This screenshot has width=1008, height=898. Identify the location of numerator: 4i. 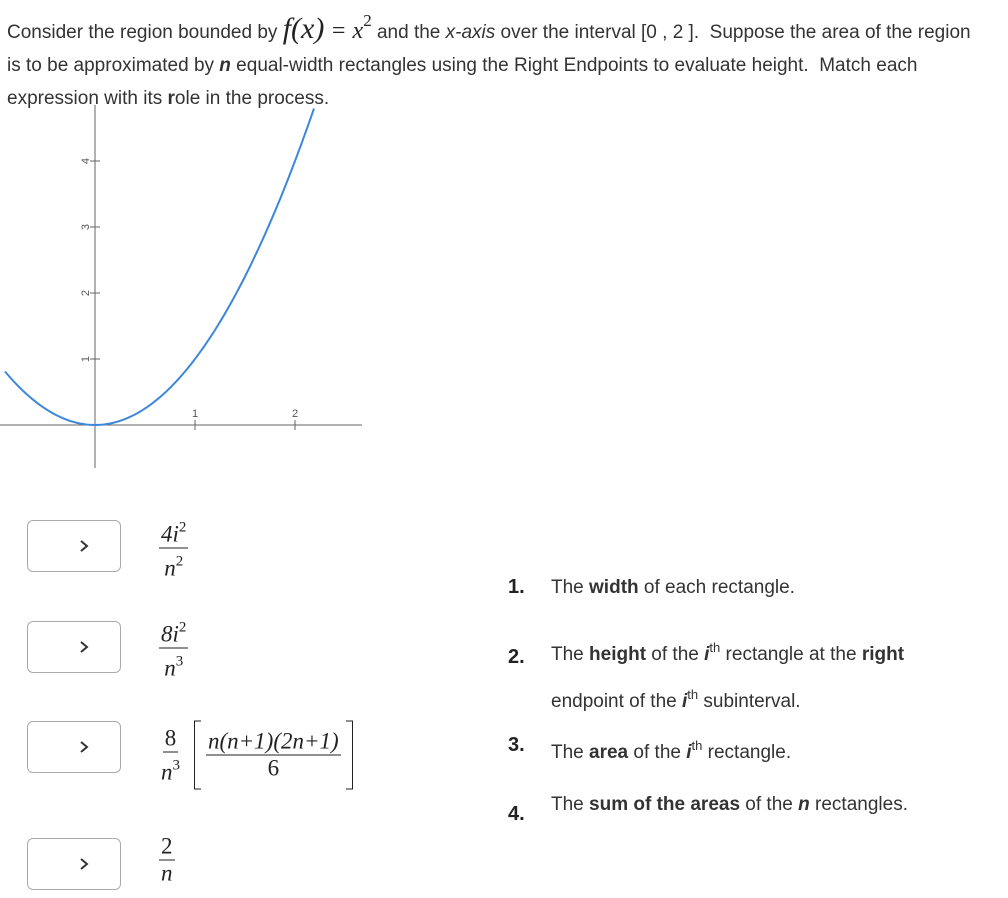
(170, 534).